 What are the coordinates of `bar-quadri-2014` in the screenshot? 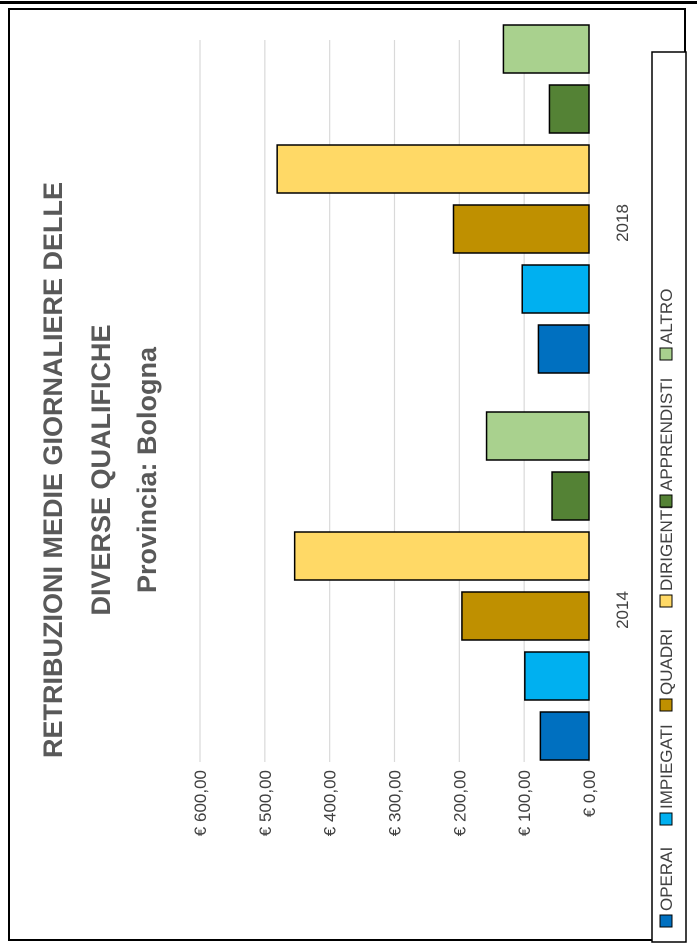 It's located at (525, 616).